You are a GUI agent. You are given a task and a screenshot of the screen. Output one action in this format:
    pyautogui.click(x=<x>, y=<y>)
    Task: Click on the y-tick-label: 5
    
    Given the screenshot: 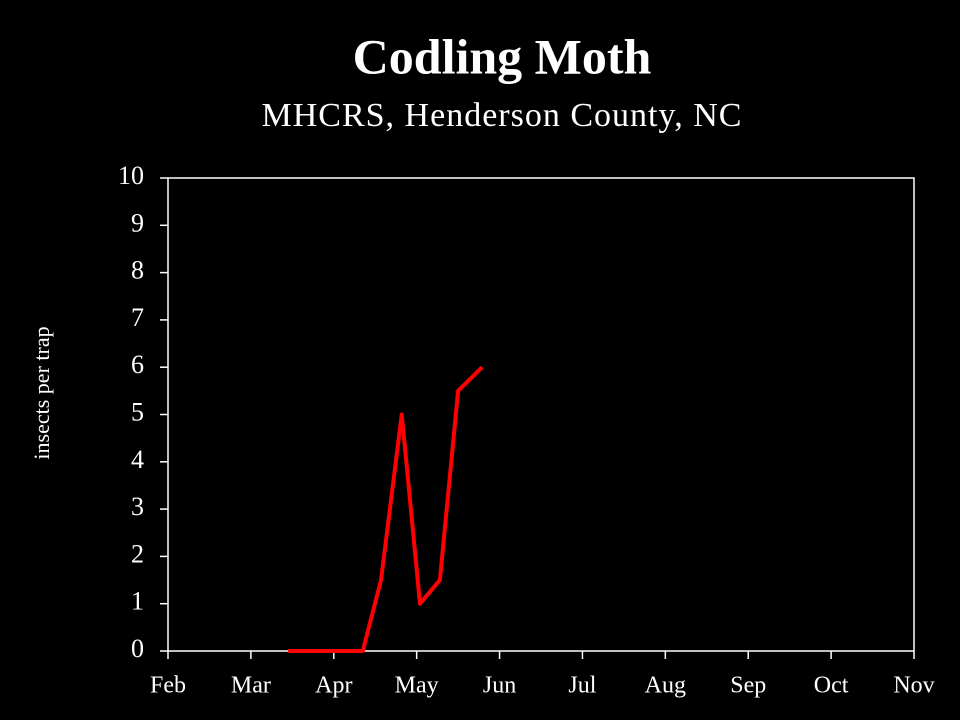 What is the action you would take?
    pyautogui.click(x=137, y=411)
    